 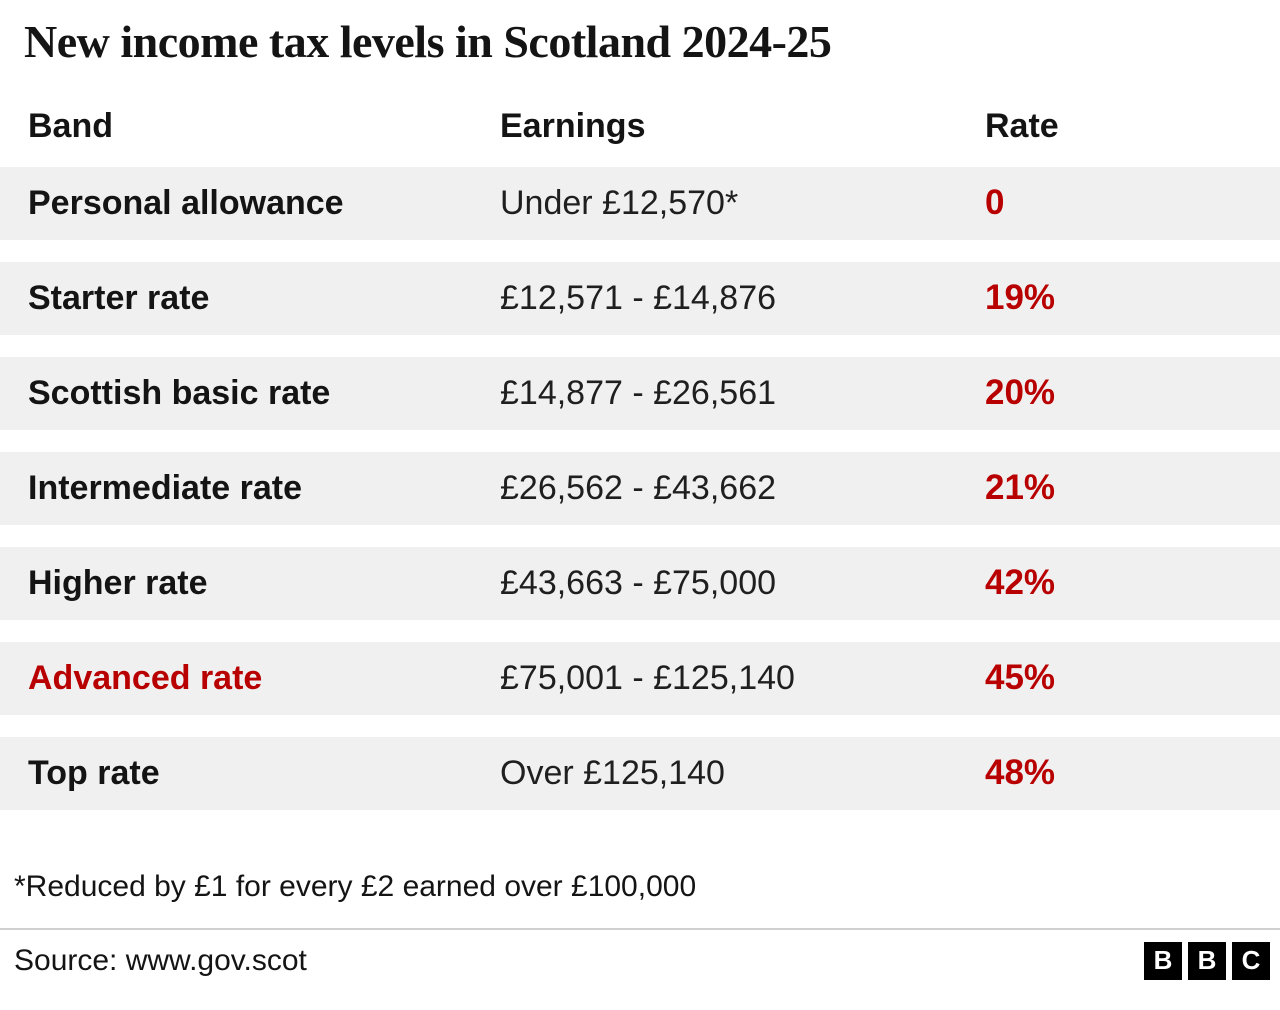 I want to click on column-header-earnings: Earnings, so click(x=573, y=126).